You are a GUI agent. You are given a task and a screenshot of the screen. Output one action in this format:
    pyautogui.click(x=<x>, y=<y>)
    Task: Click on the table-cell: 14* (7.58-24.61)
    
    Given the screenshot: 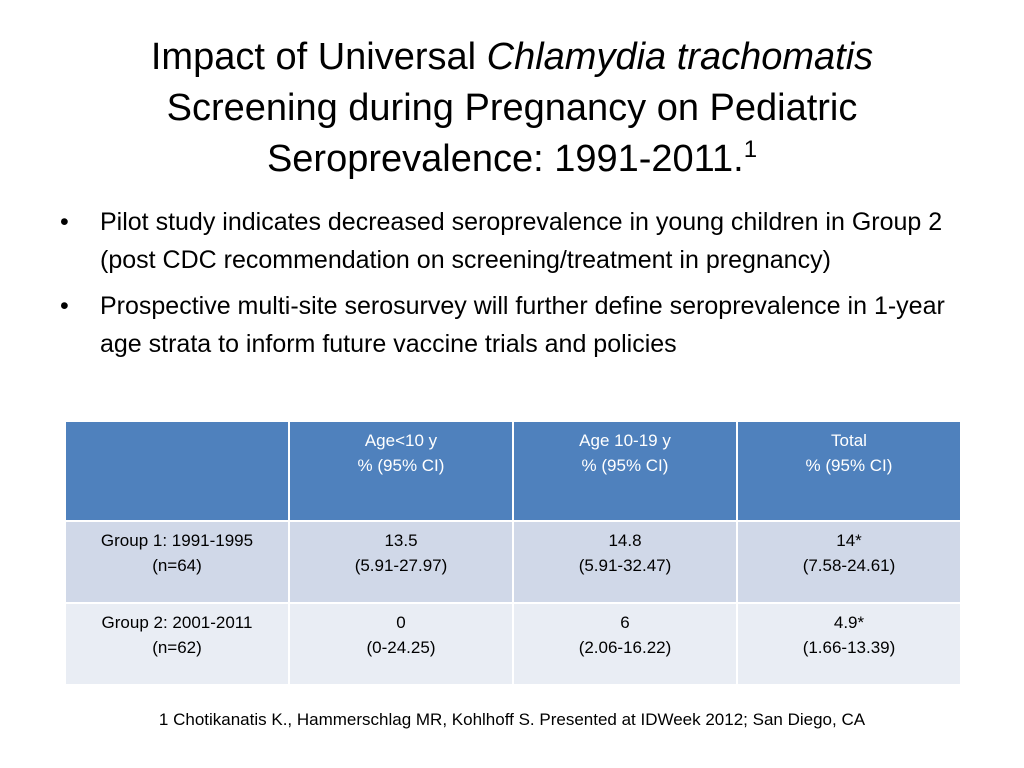 What is the action you would take?
    pyautogui.click(x=849, y=562)
    